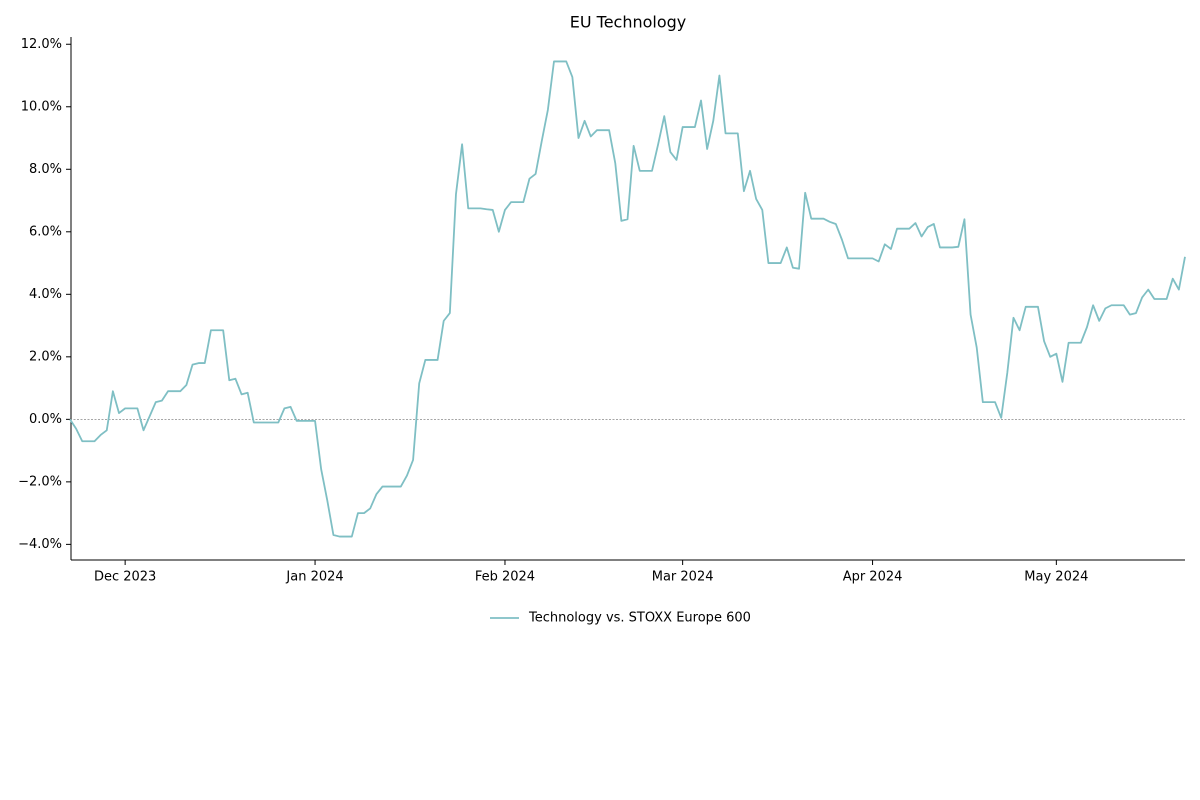 This screenshot has height=800, width=1200. Describe the element at coordinates (314, 577) in the screenshot. I see `x-tick-label: Jan 2024` at that location.